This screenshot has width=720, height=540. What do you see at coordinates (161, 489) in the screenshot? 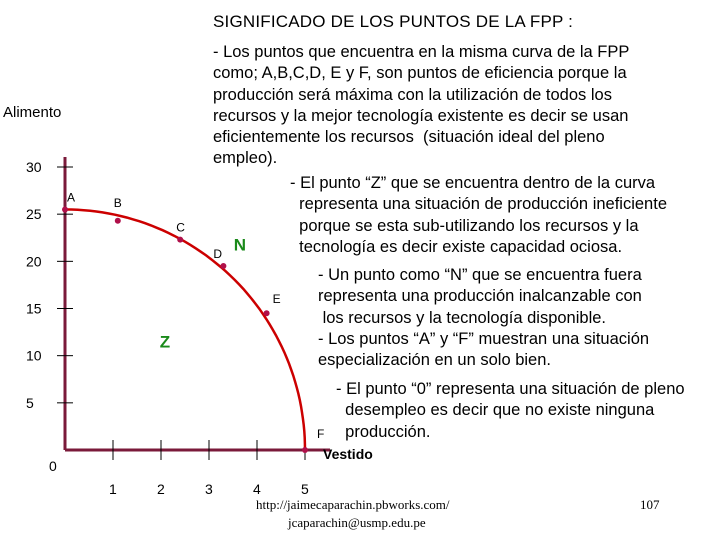
I see `x-tick-label: 2` at bounding box center [161, 489].